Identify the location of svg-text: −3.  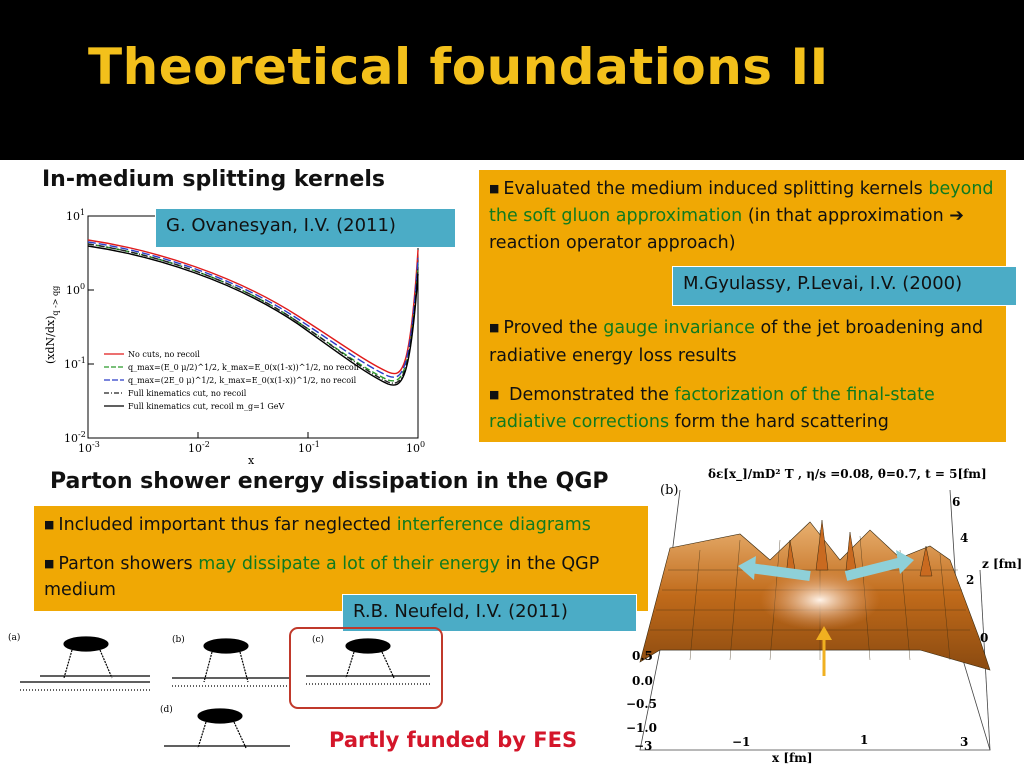
(643, 746).